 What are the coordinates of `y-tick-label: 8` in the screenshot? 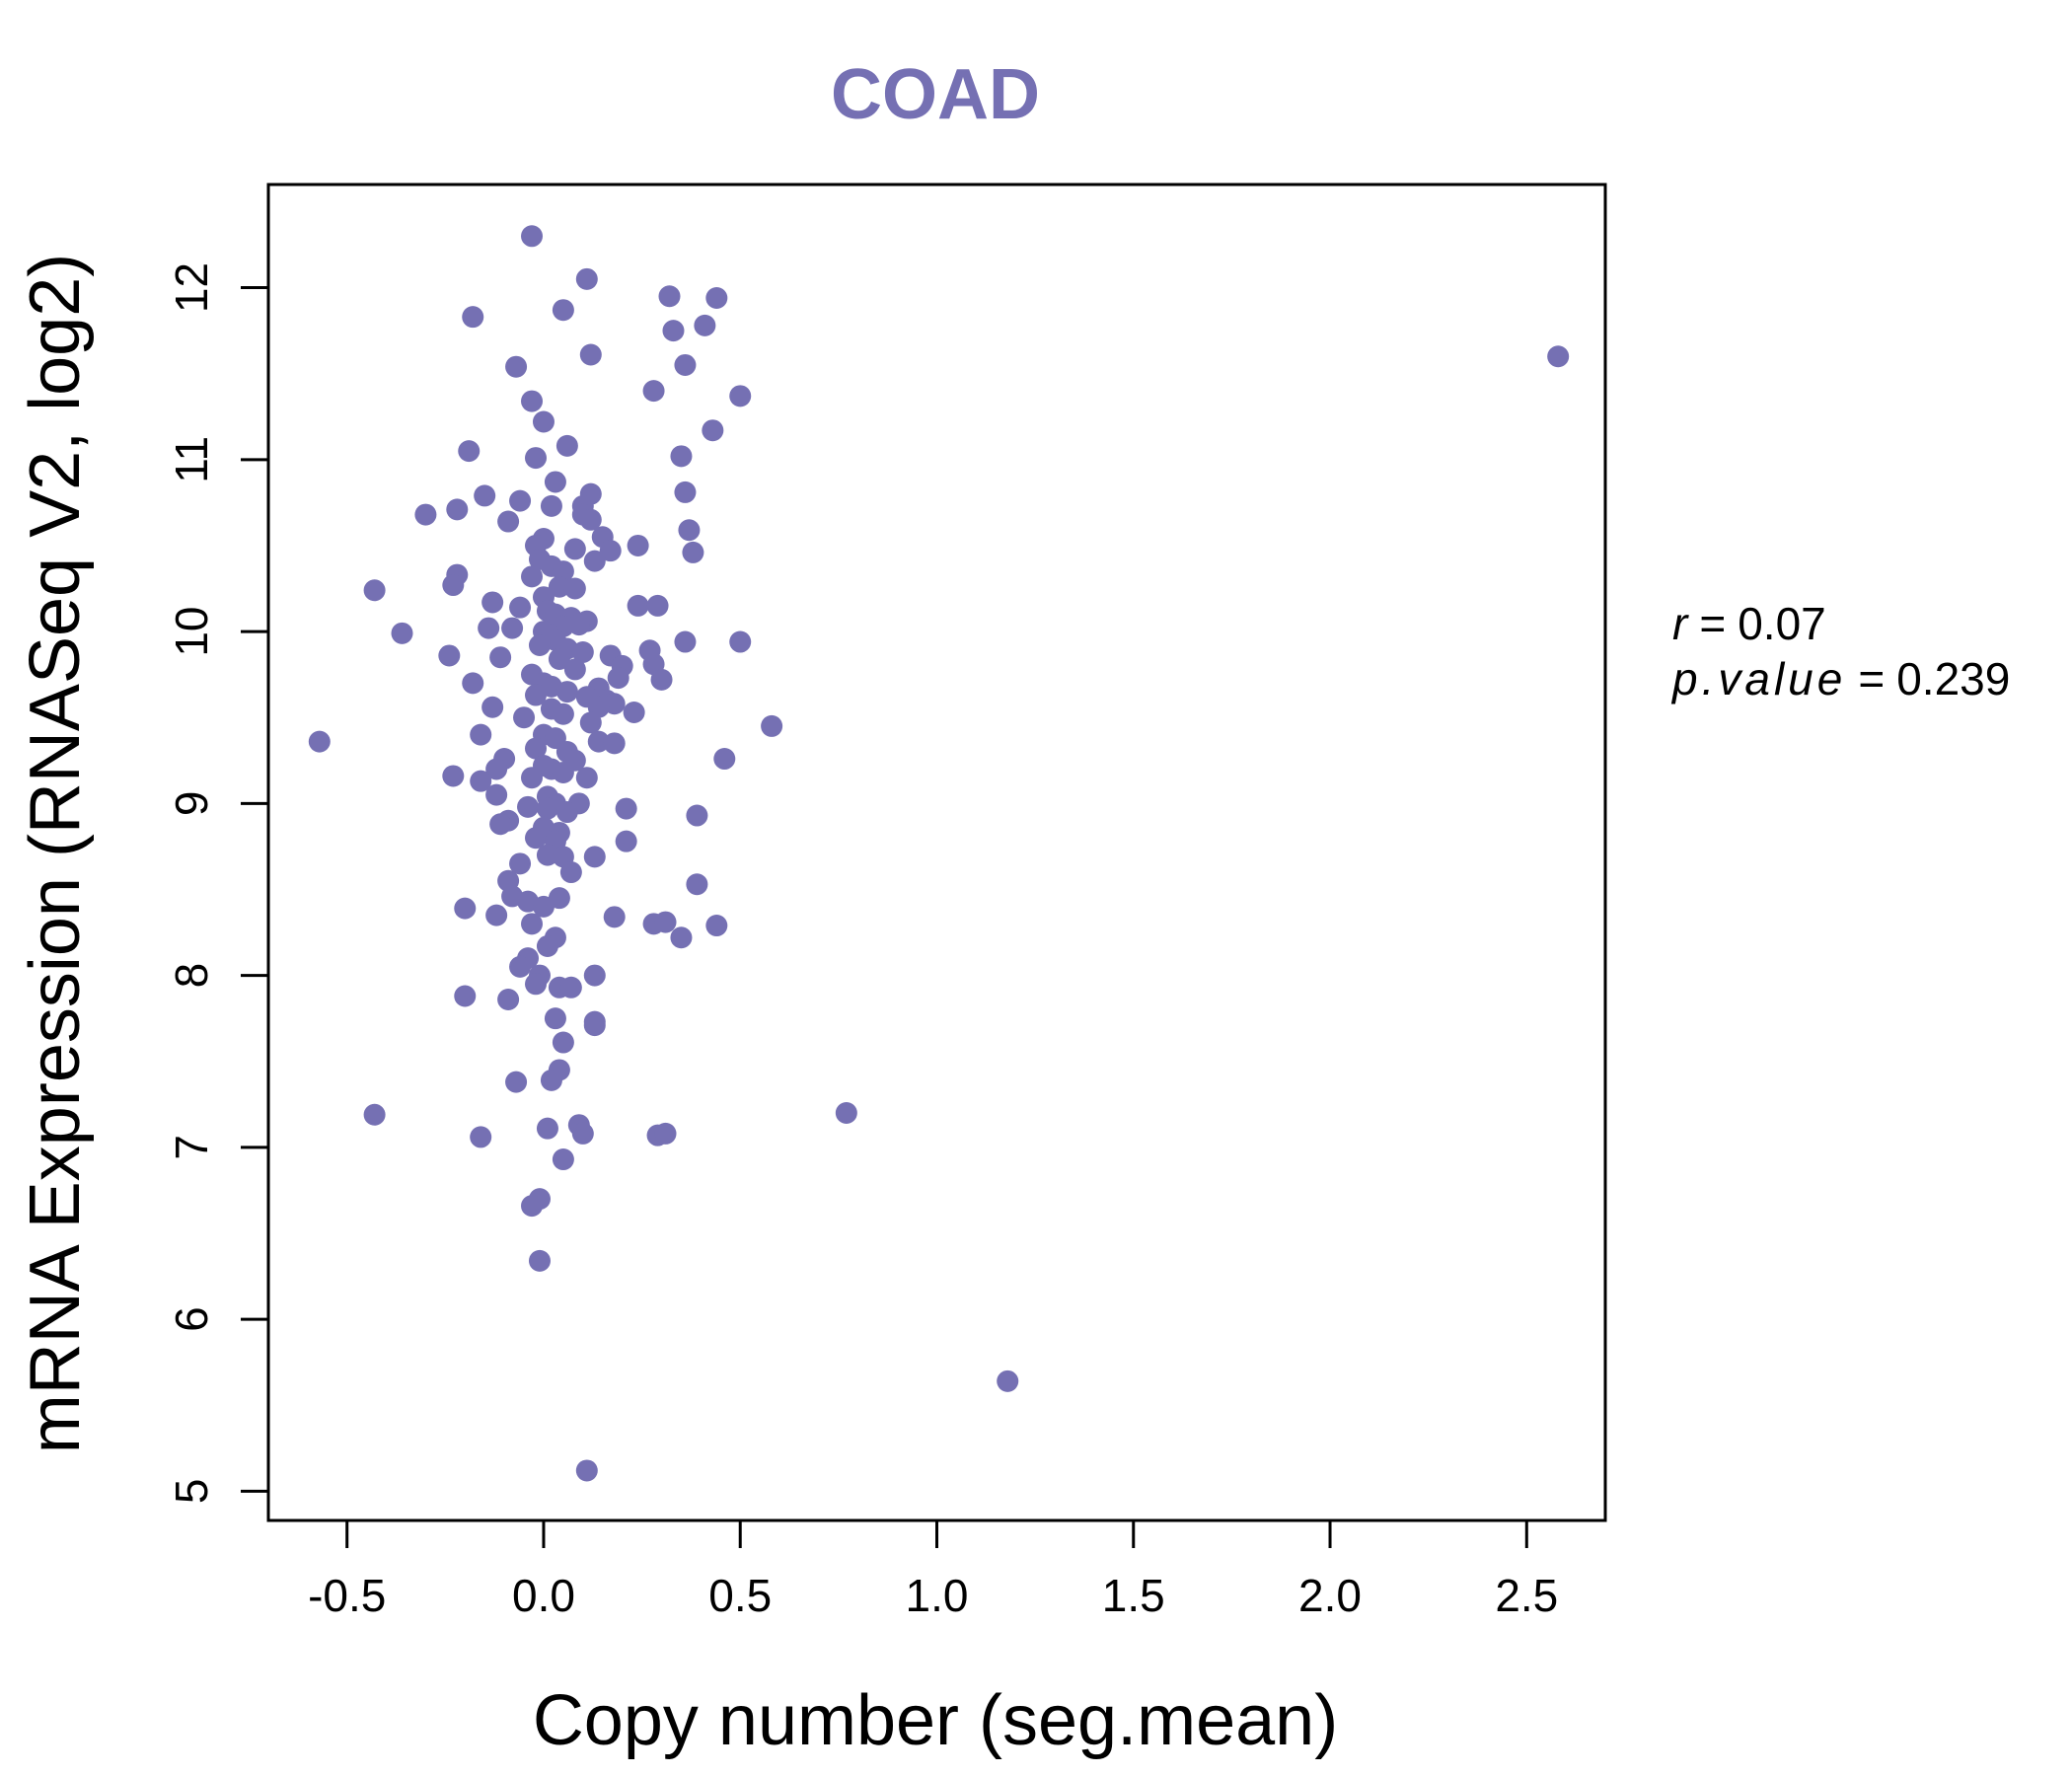 It's located at (192, 976).